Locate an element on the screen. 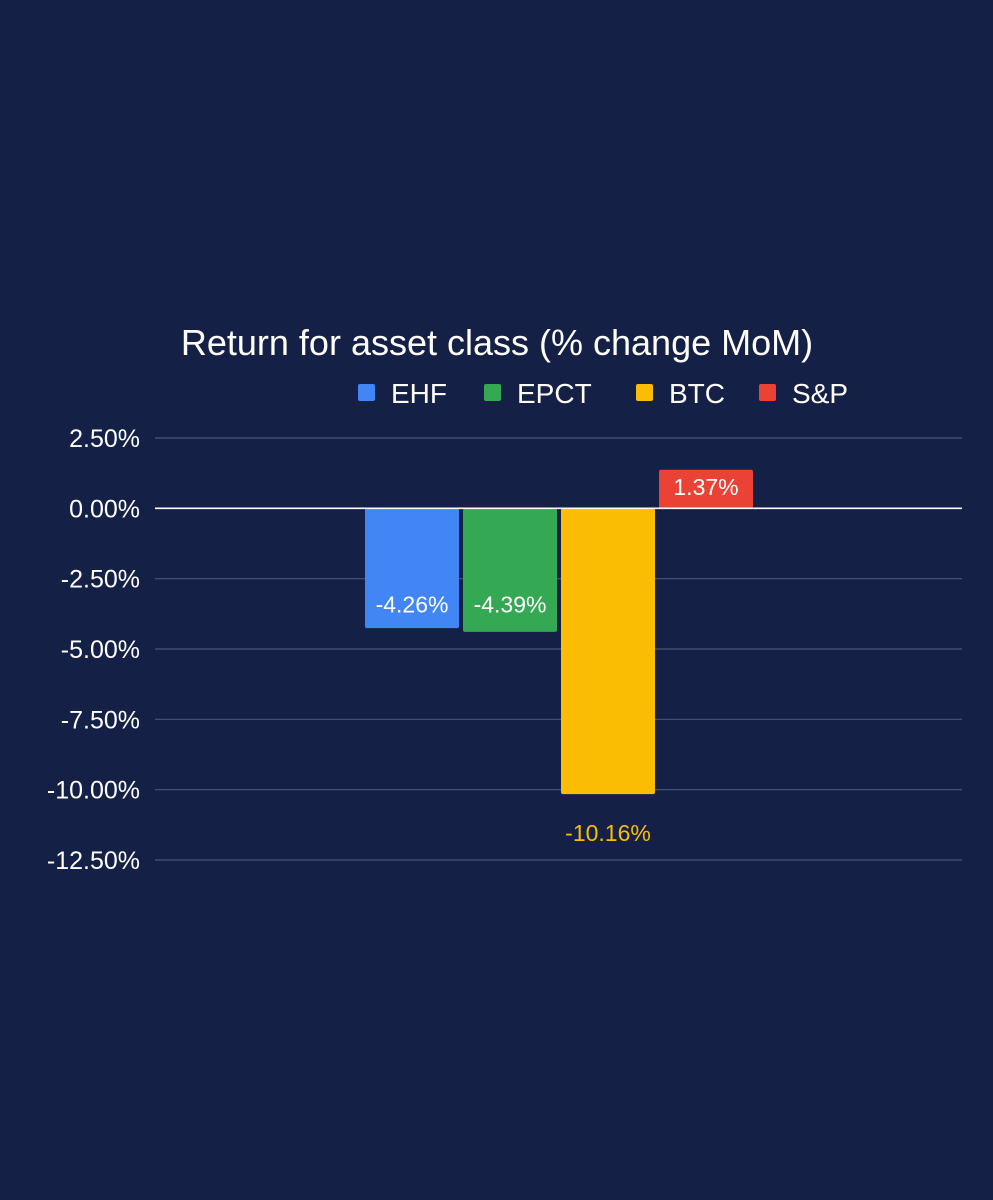  bar-sp is located at coordinates (706, 489).